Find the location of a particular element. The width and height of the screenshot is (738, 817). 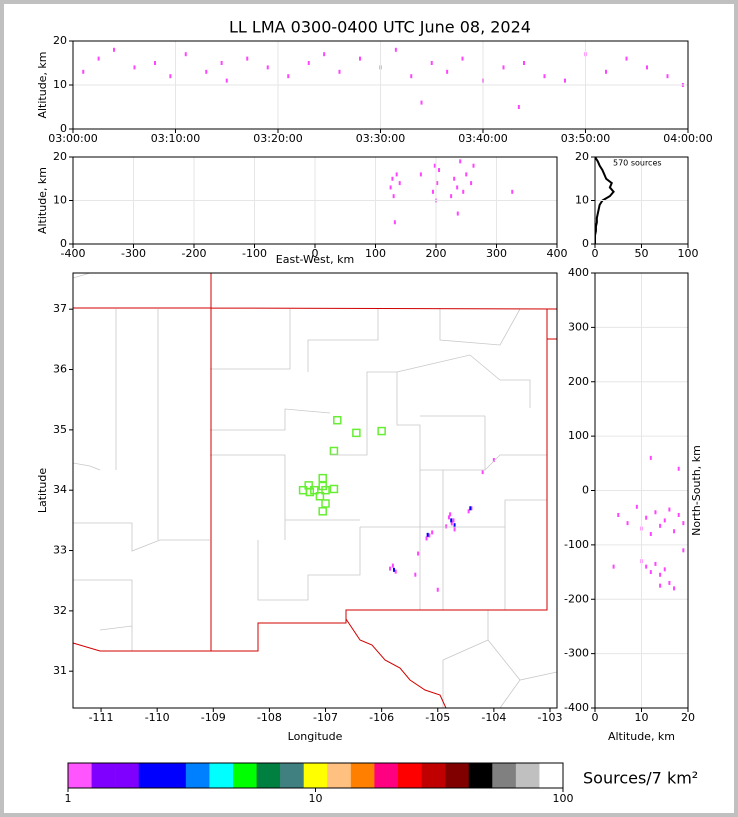

y-tick-label: 100 is located at coordinates (578, 435).